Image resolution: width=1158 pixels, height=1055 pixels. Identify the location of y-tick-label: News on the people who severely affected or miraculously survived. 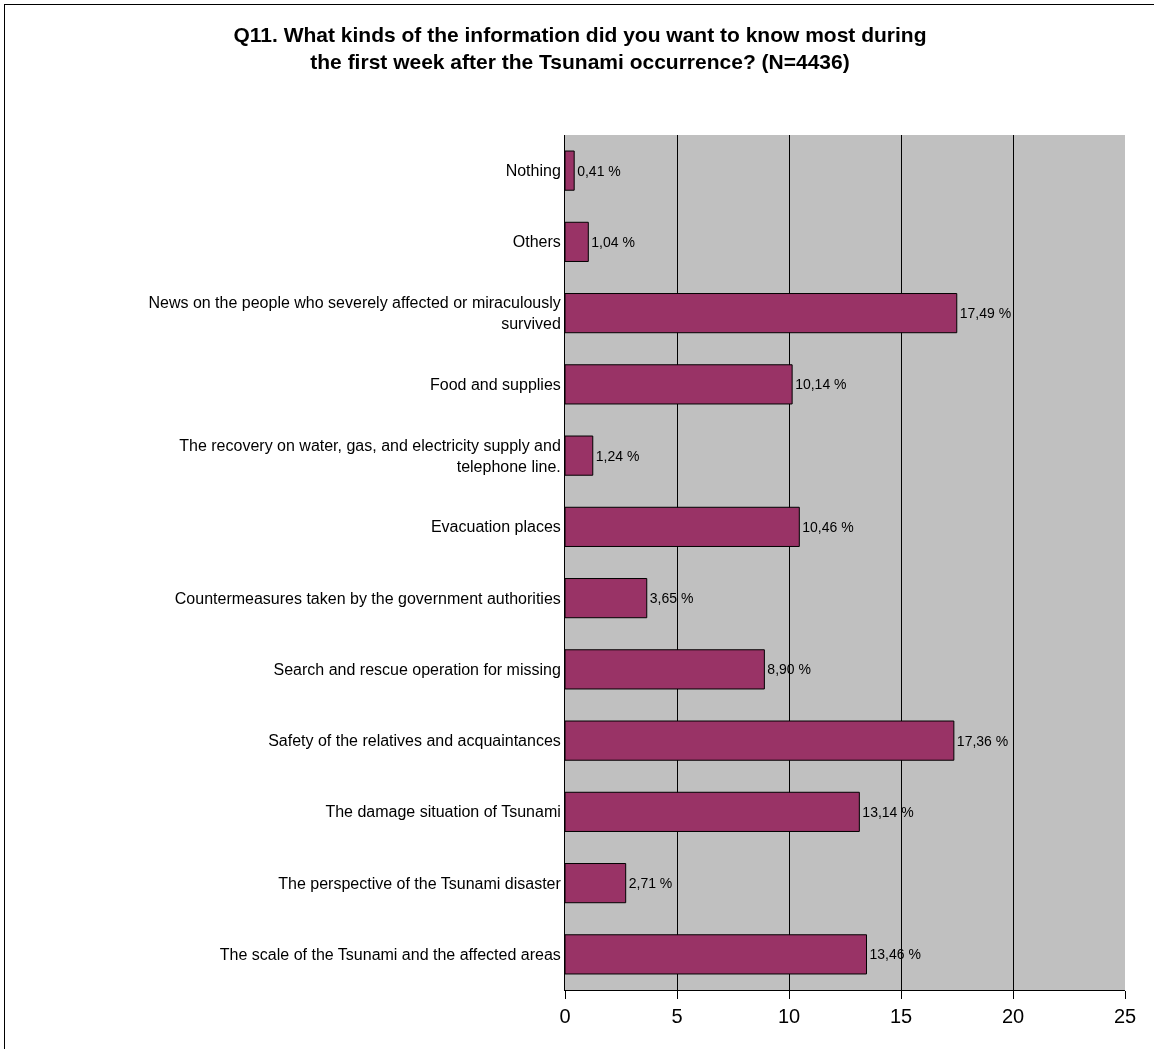
(354, 313).